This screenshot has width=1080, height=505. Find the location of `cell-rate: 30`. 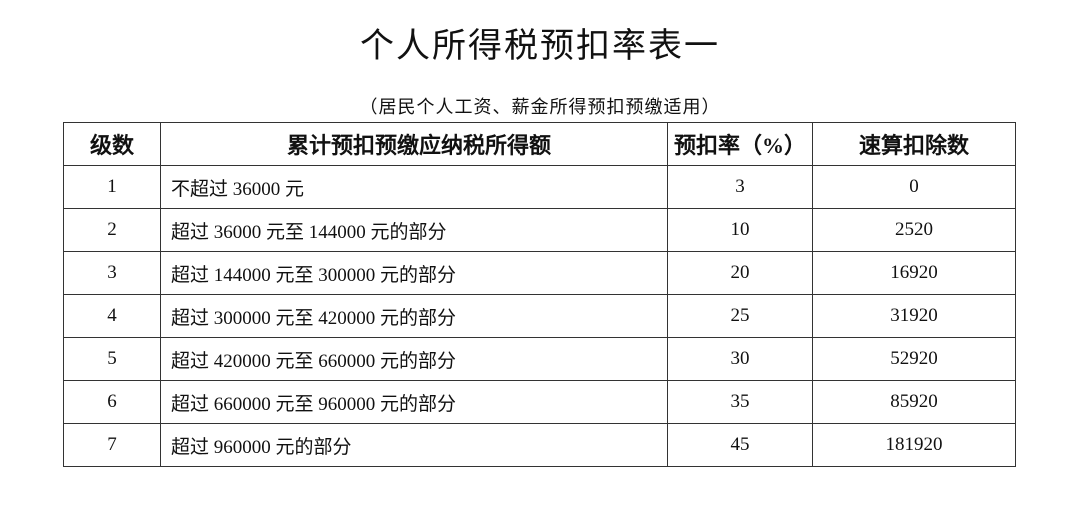

cell-rate: 30 is located at coordinates (740, 359).